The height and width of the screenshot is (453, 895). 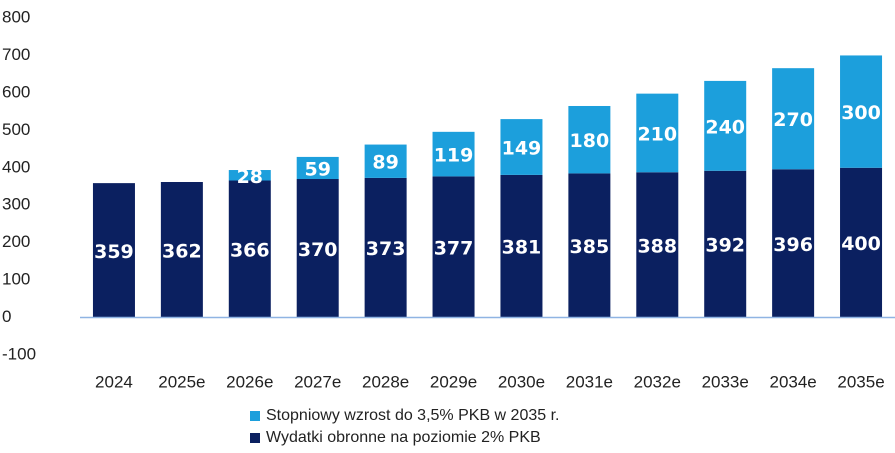 I want to click on value-label: 359, so click(x=114, y=252).